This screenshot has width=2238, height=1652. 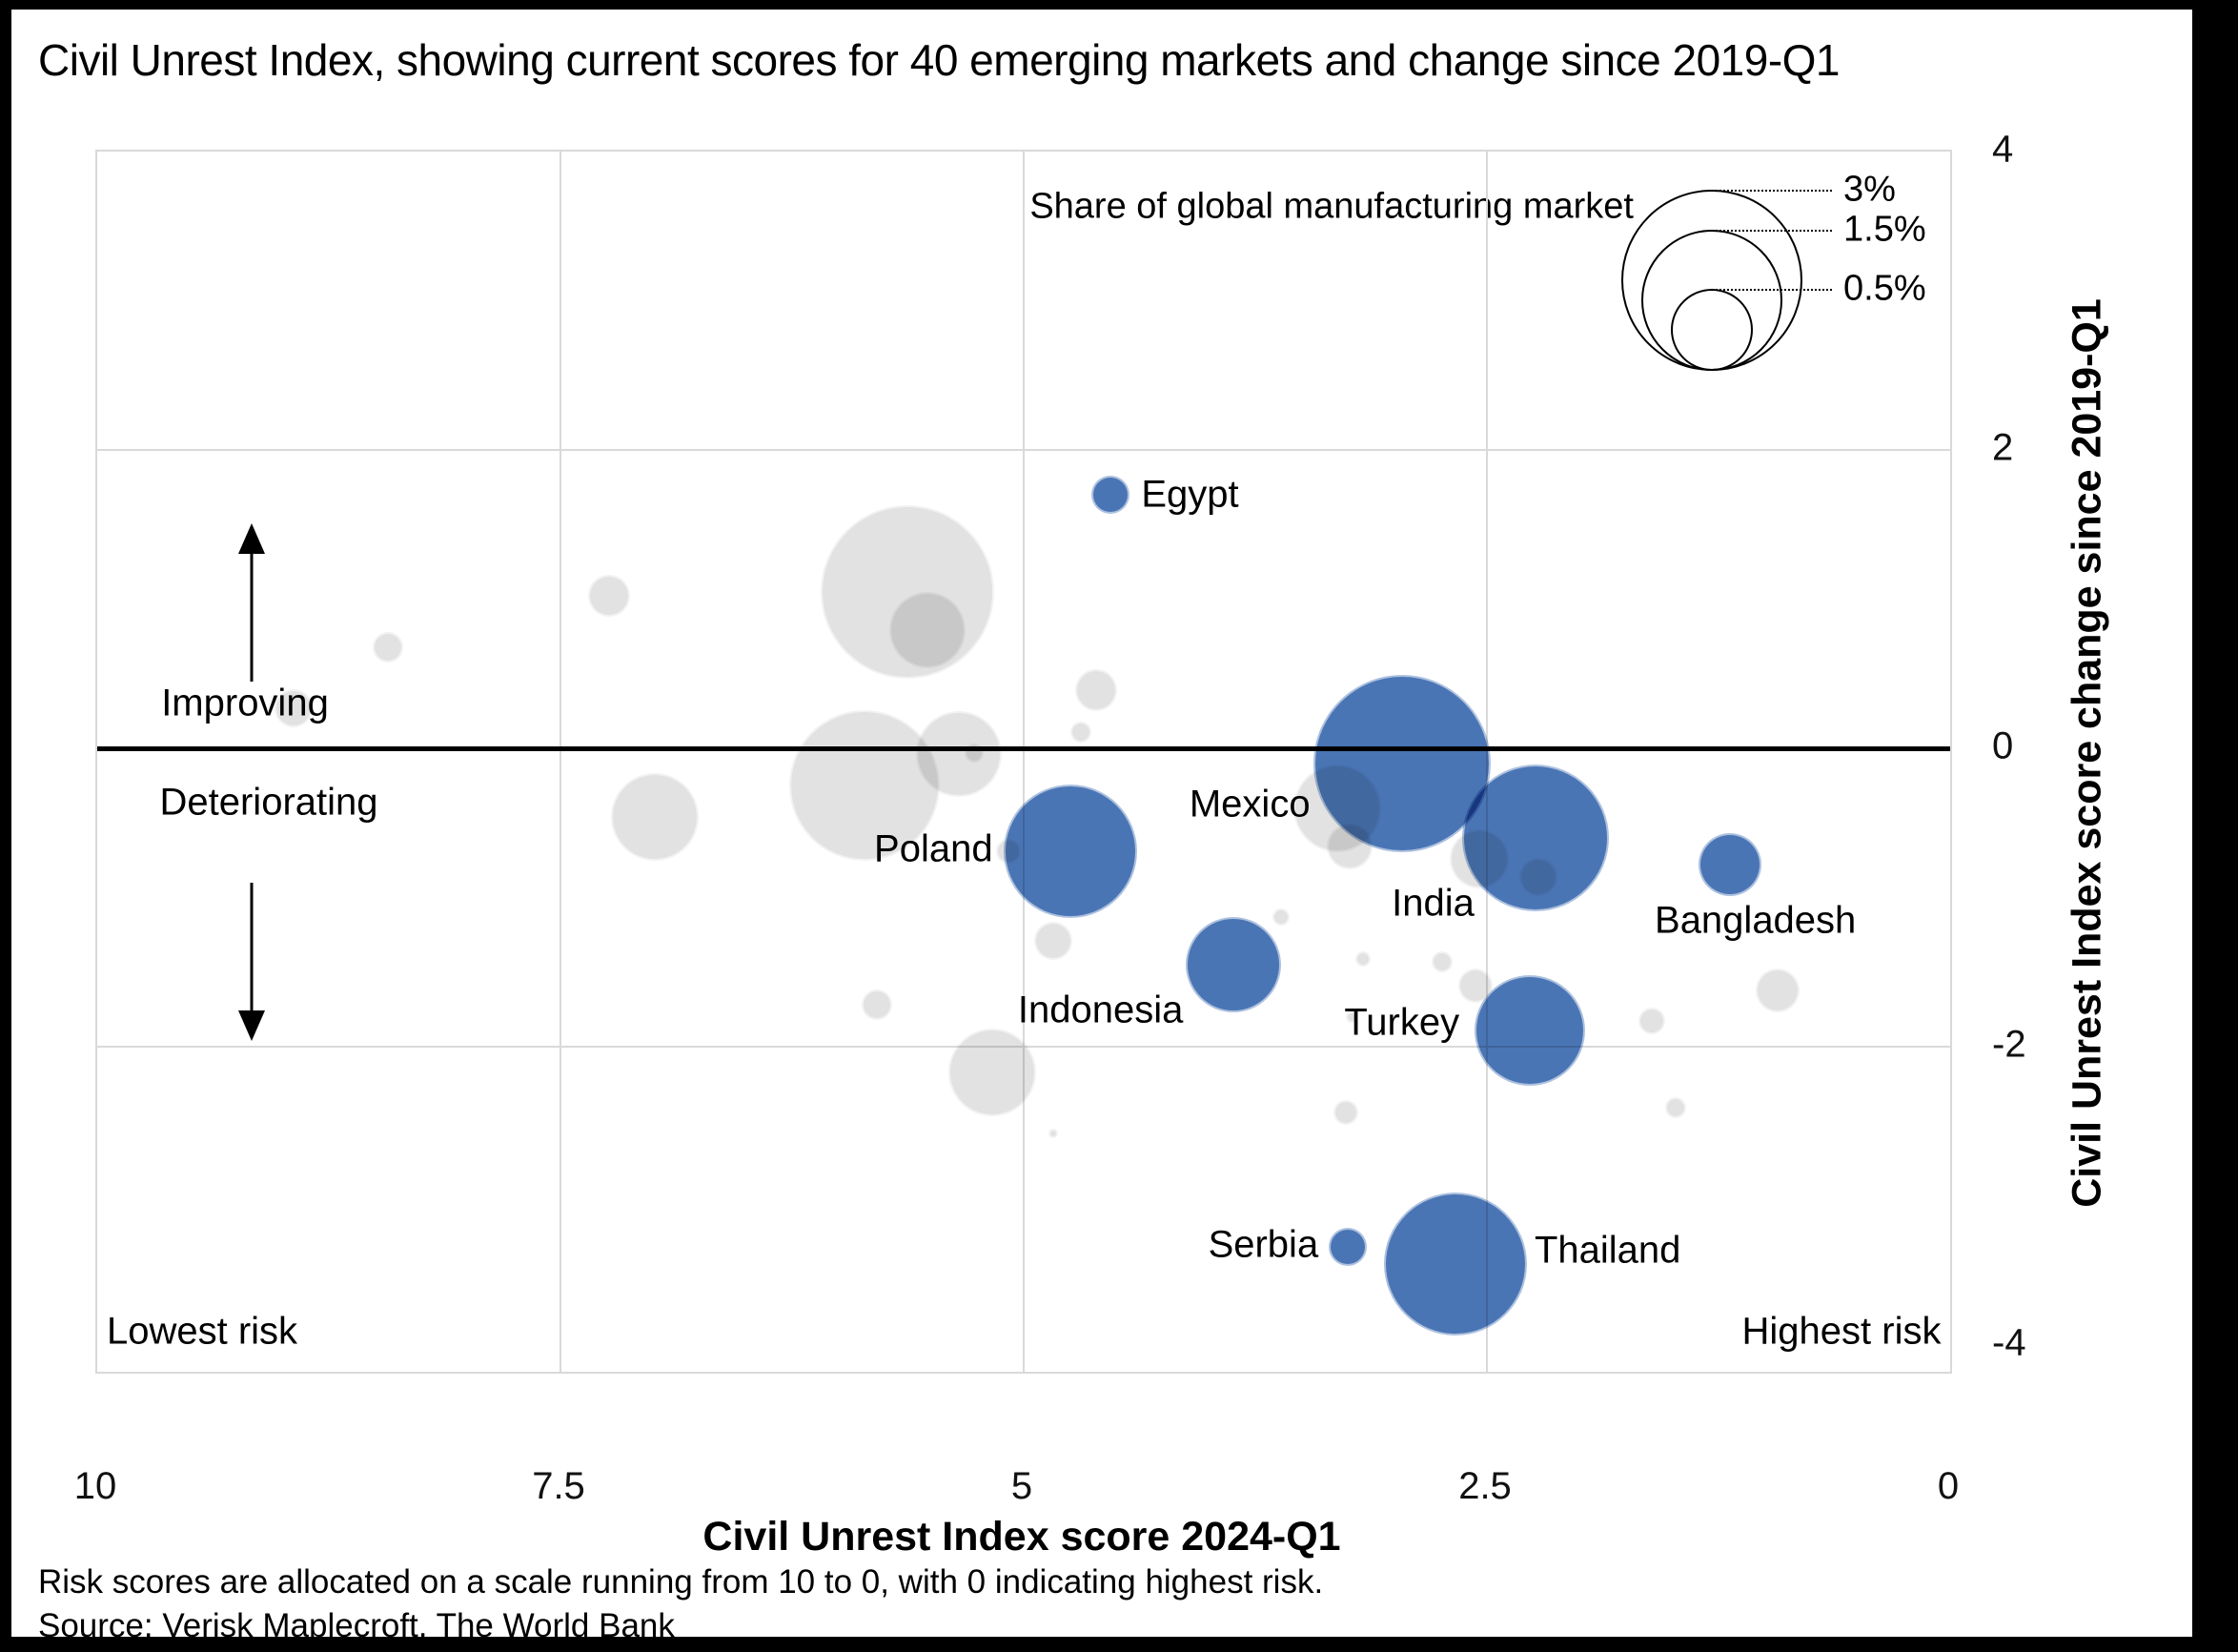 What do you see at coordinates (2003, 149) in the screenshot?
I see `y-tick-4: 4` at bounding box center [2003, 149].